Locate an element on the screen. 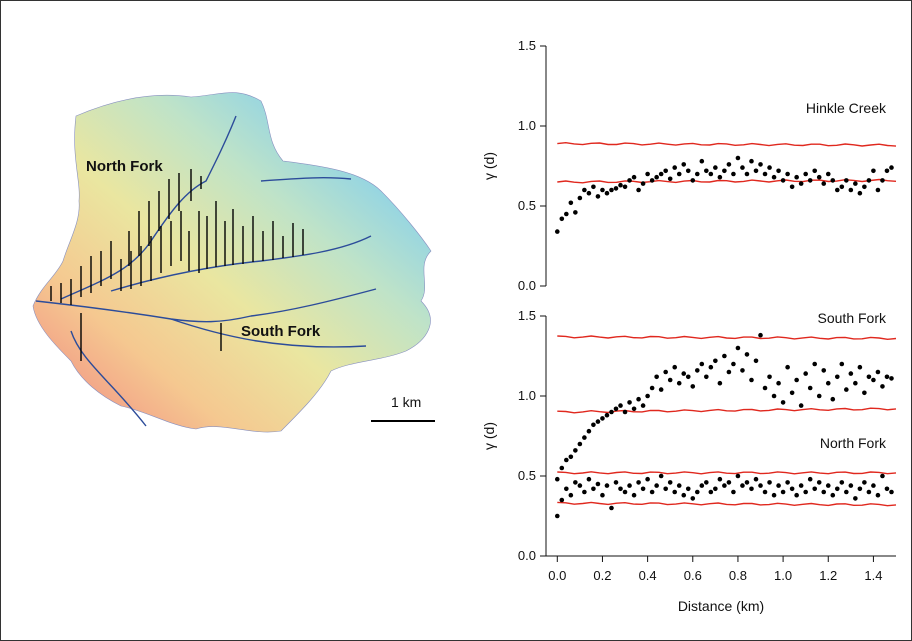 This screenshot has width=912, height=641. envelope-line is located at coordinates (727, 504).